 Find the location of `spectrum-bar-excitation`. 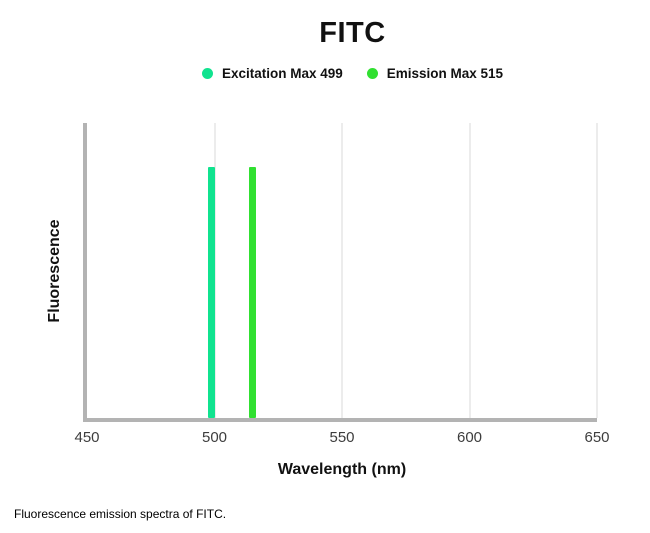

spectrum-bar-excitation is located at coordinates (212, 292).